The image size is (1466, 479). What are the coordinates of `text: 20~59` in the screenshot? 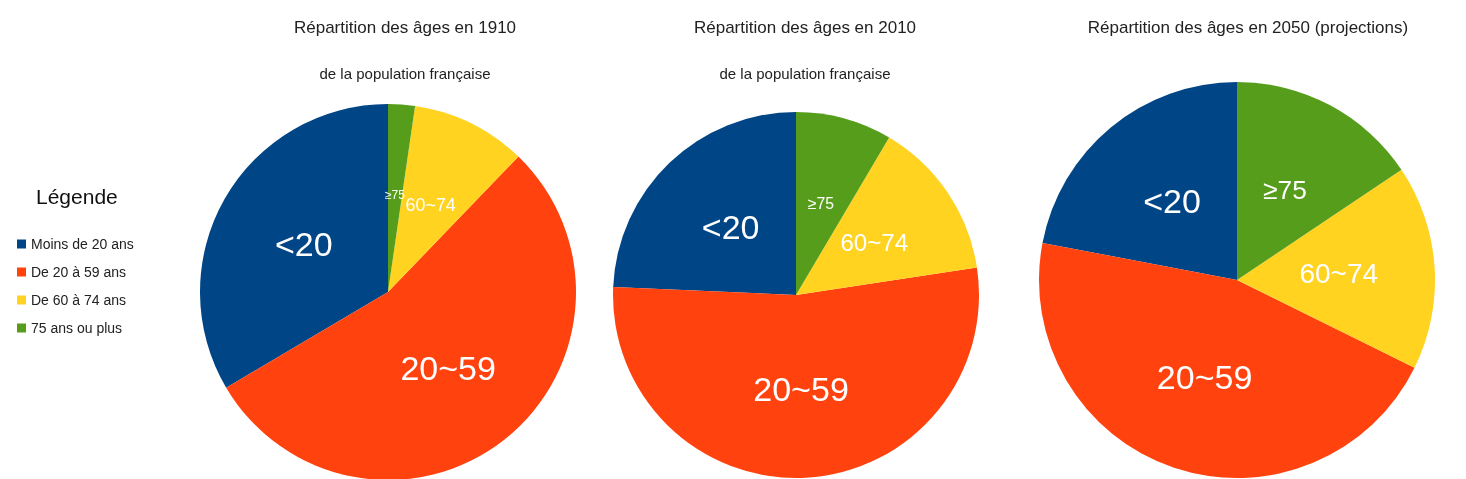 It's located at (448, 368).